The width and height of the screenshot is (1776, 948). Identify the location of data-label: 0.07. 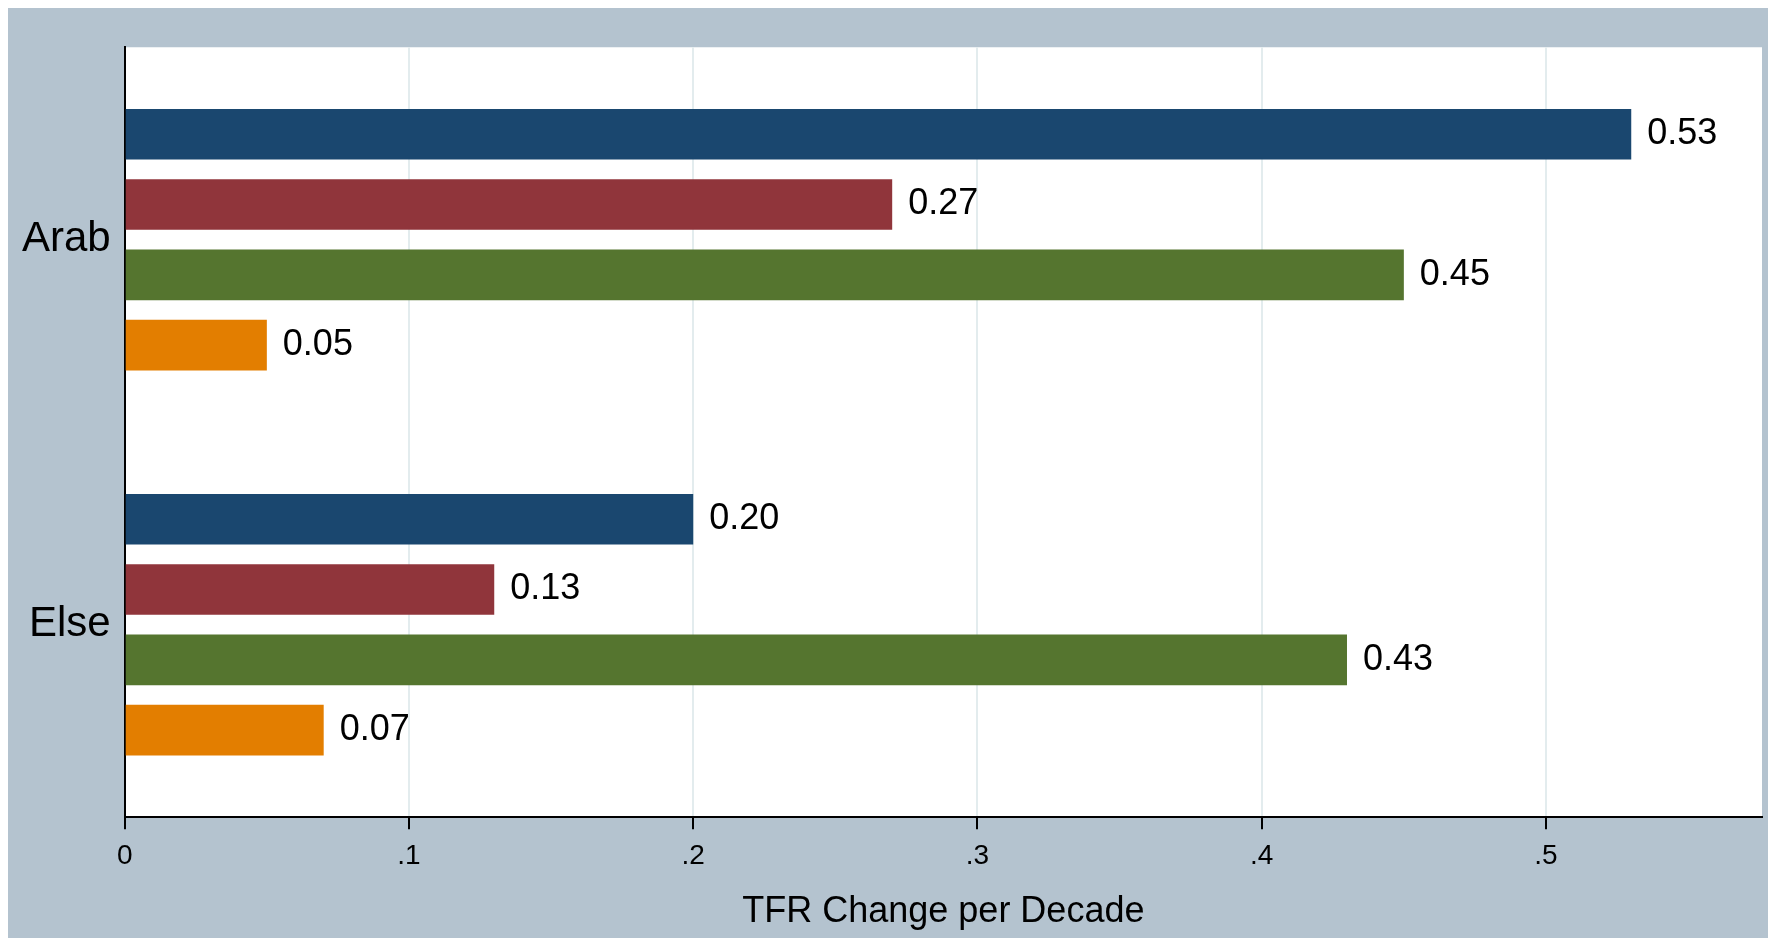
(374, 728).